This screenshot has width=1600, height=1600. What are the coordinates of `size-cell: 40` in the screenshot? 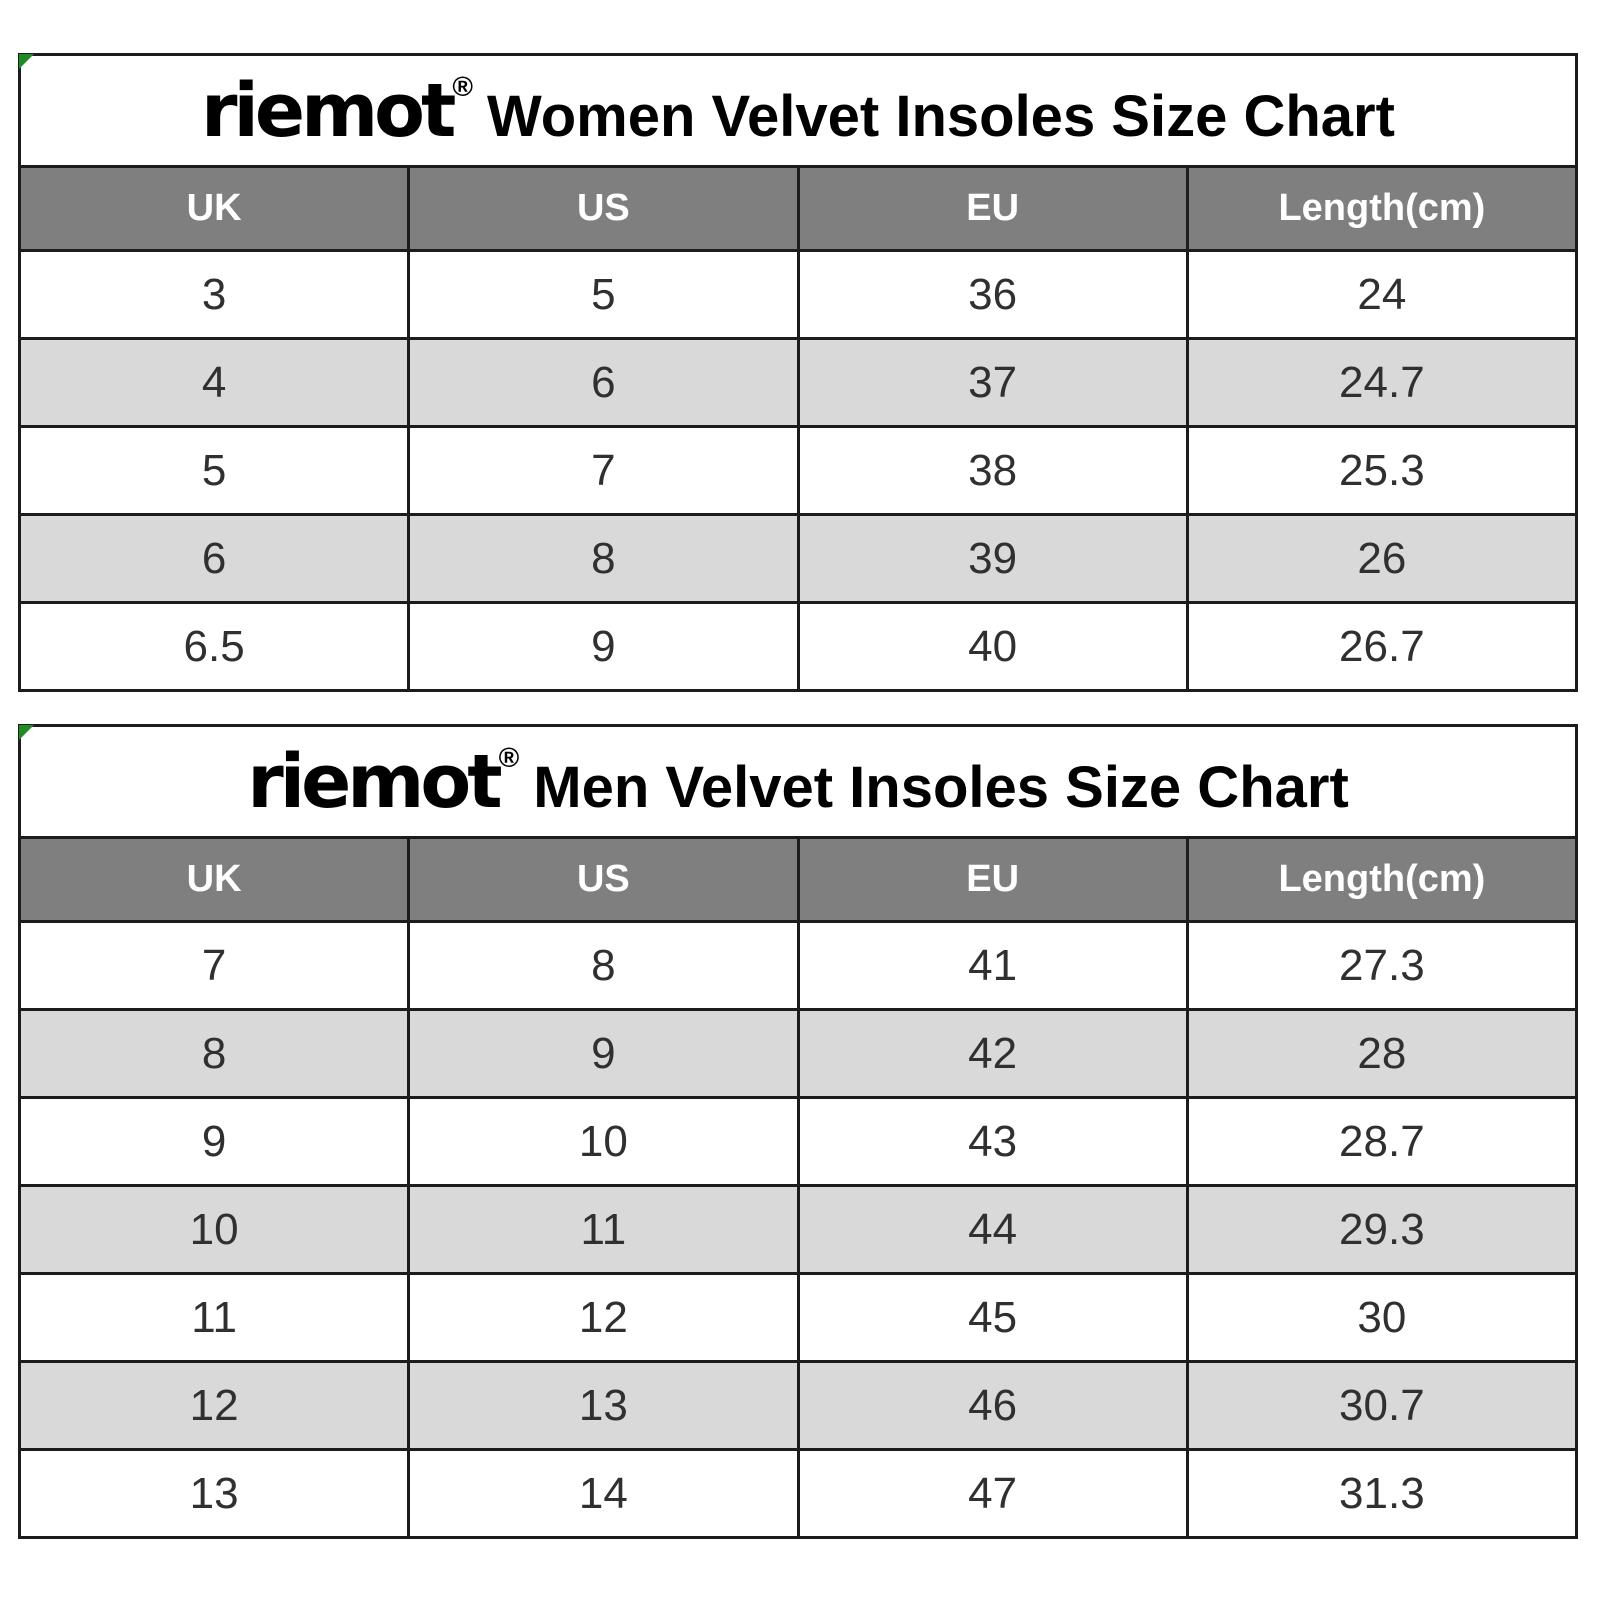 It's located at (992, 646).